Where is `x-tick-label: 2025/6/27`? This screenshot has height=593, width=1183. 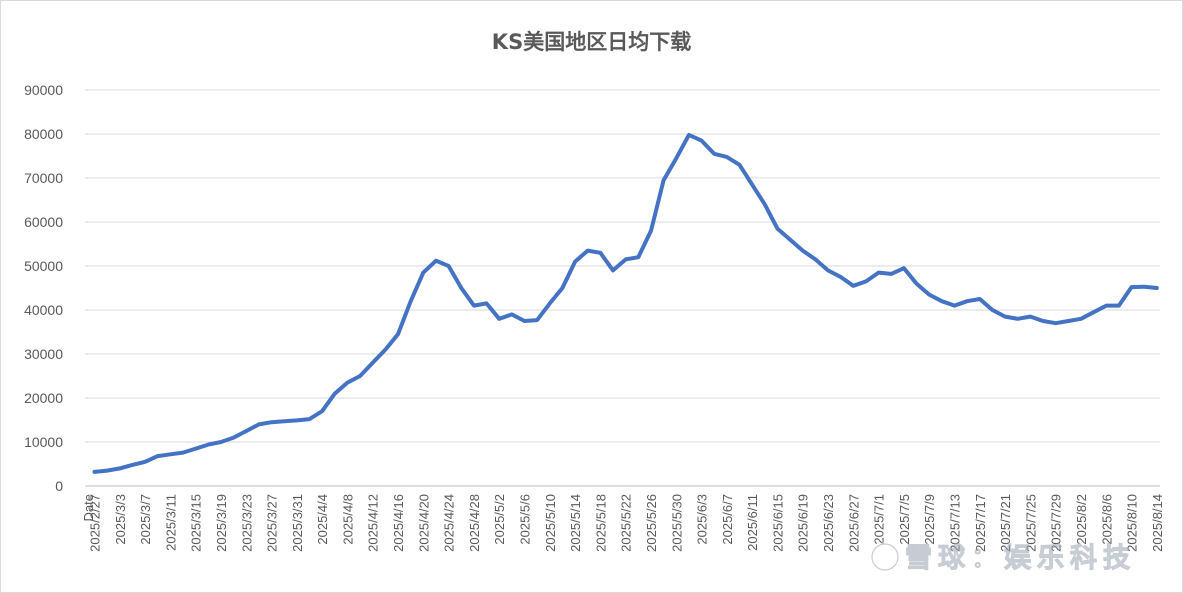
x-tick-label: 2025/6/27 is located at coordinates (853, 523).